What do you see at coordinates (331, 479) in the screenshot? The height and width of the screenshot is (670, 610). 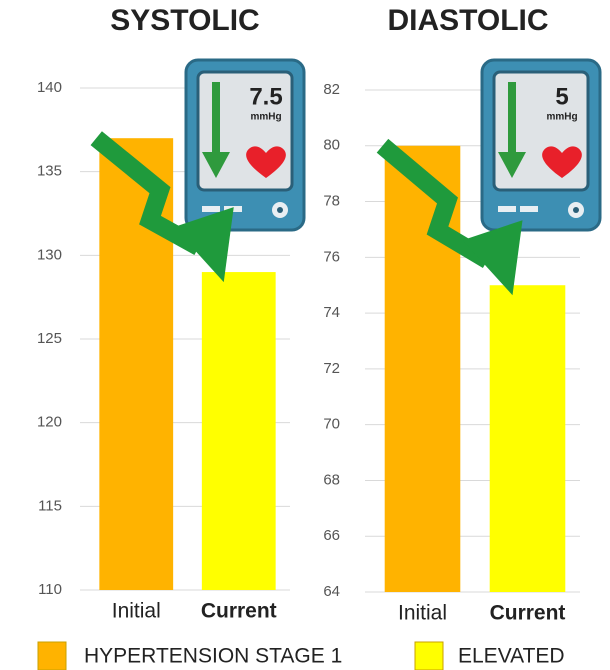 I see `y-tick-label: 68` at bounding box center [331, 479].